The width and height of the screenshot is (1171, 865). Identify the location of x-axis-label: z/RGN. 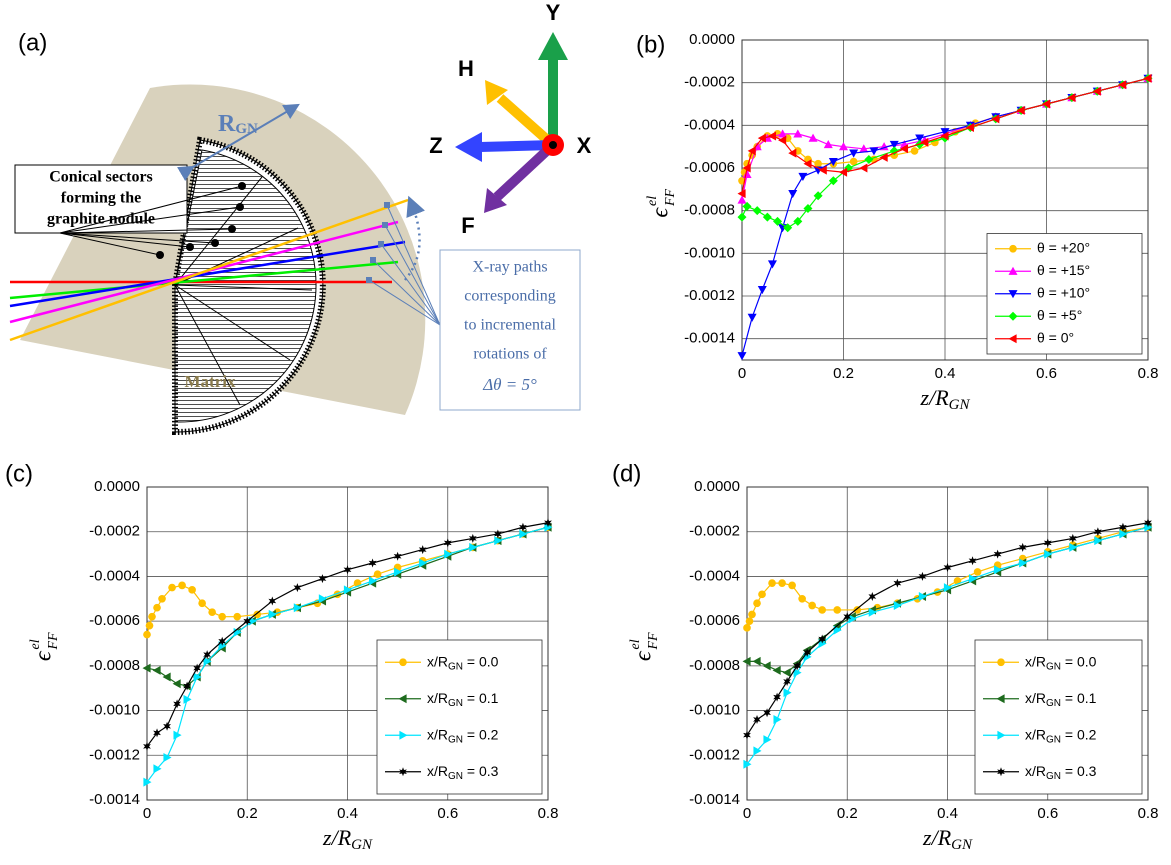
(945, 399).